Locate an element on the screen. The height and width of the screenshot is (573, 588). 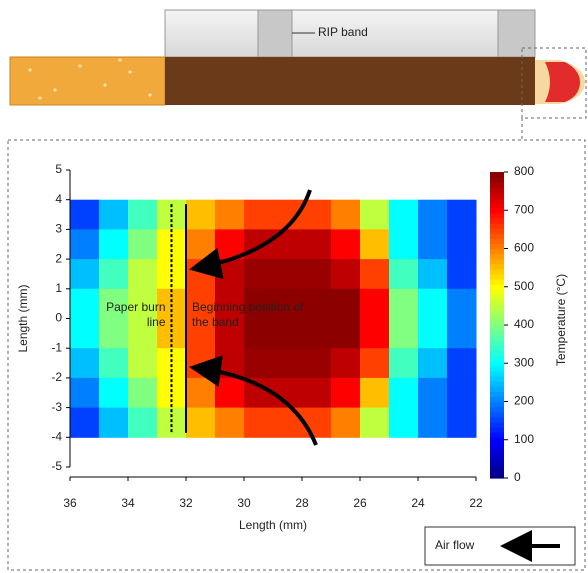
ember is located at coordinates (562, 82).